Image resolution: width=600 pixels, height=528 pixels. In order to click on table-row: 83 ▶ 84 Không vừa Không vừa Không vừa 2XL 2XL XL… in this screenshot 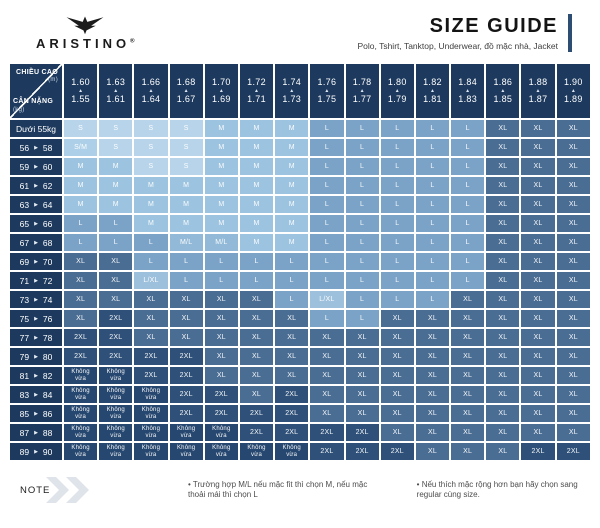, I will do `click(300, 394)`.